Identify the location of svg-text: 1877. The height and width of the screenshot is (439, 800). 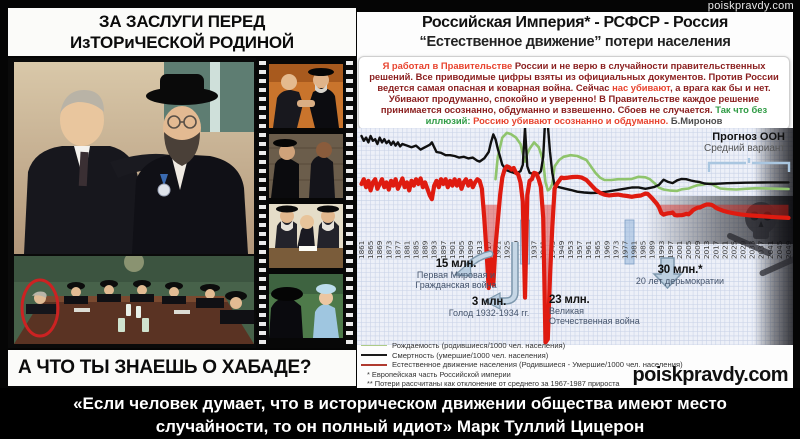
(397, 250).